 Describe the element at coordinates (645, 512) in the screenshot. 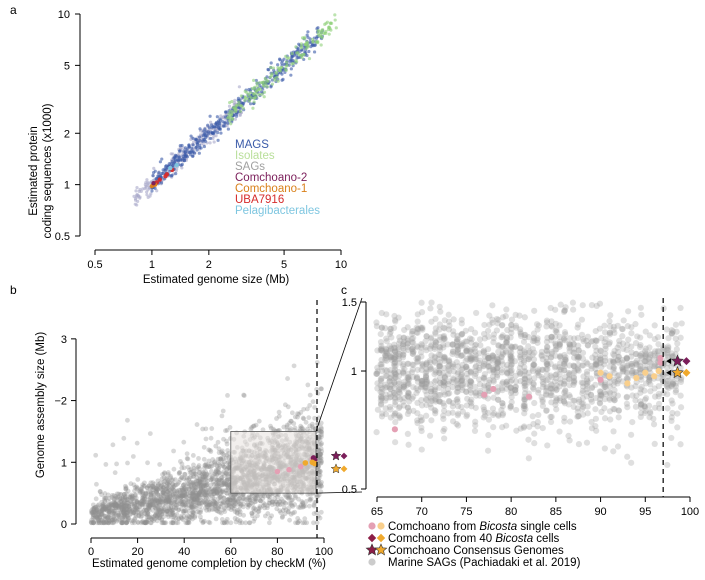

I see `panel-c-x-tick-label: 95` at that location.